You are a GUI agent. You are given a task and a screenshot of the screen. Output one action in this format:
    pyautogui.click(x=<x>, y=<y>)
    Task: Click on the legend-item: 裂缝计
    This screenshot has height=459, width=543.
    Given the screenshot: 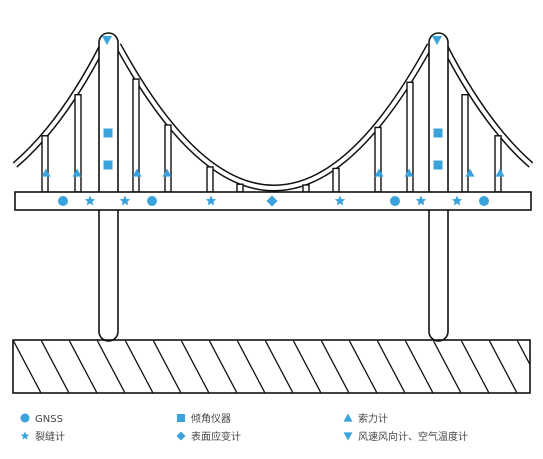 What is the action you would take?
    pyautogui.click(x=42, y=436)
    